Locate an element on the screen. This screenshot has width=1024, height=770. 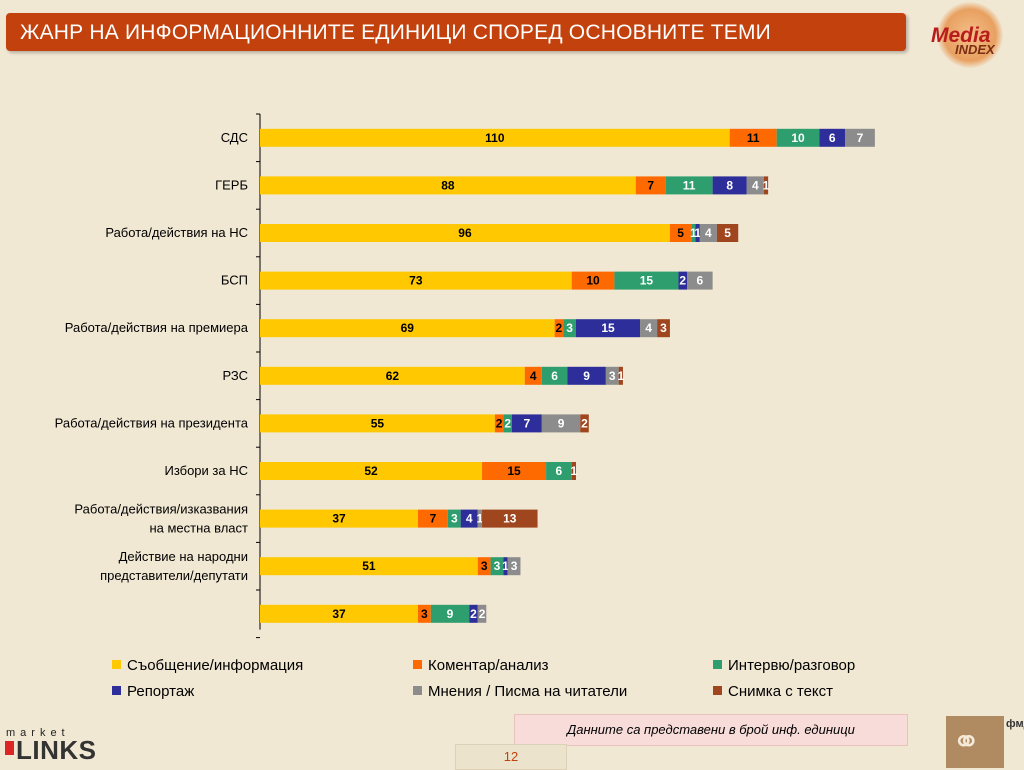
category-label: Избори за НС is located at coordinates (206, 470).